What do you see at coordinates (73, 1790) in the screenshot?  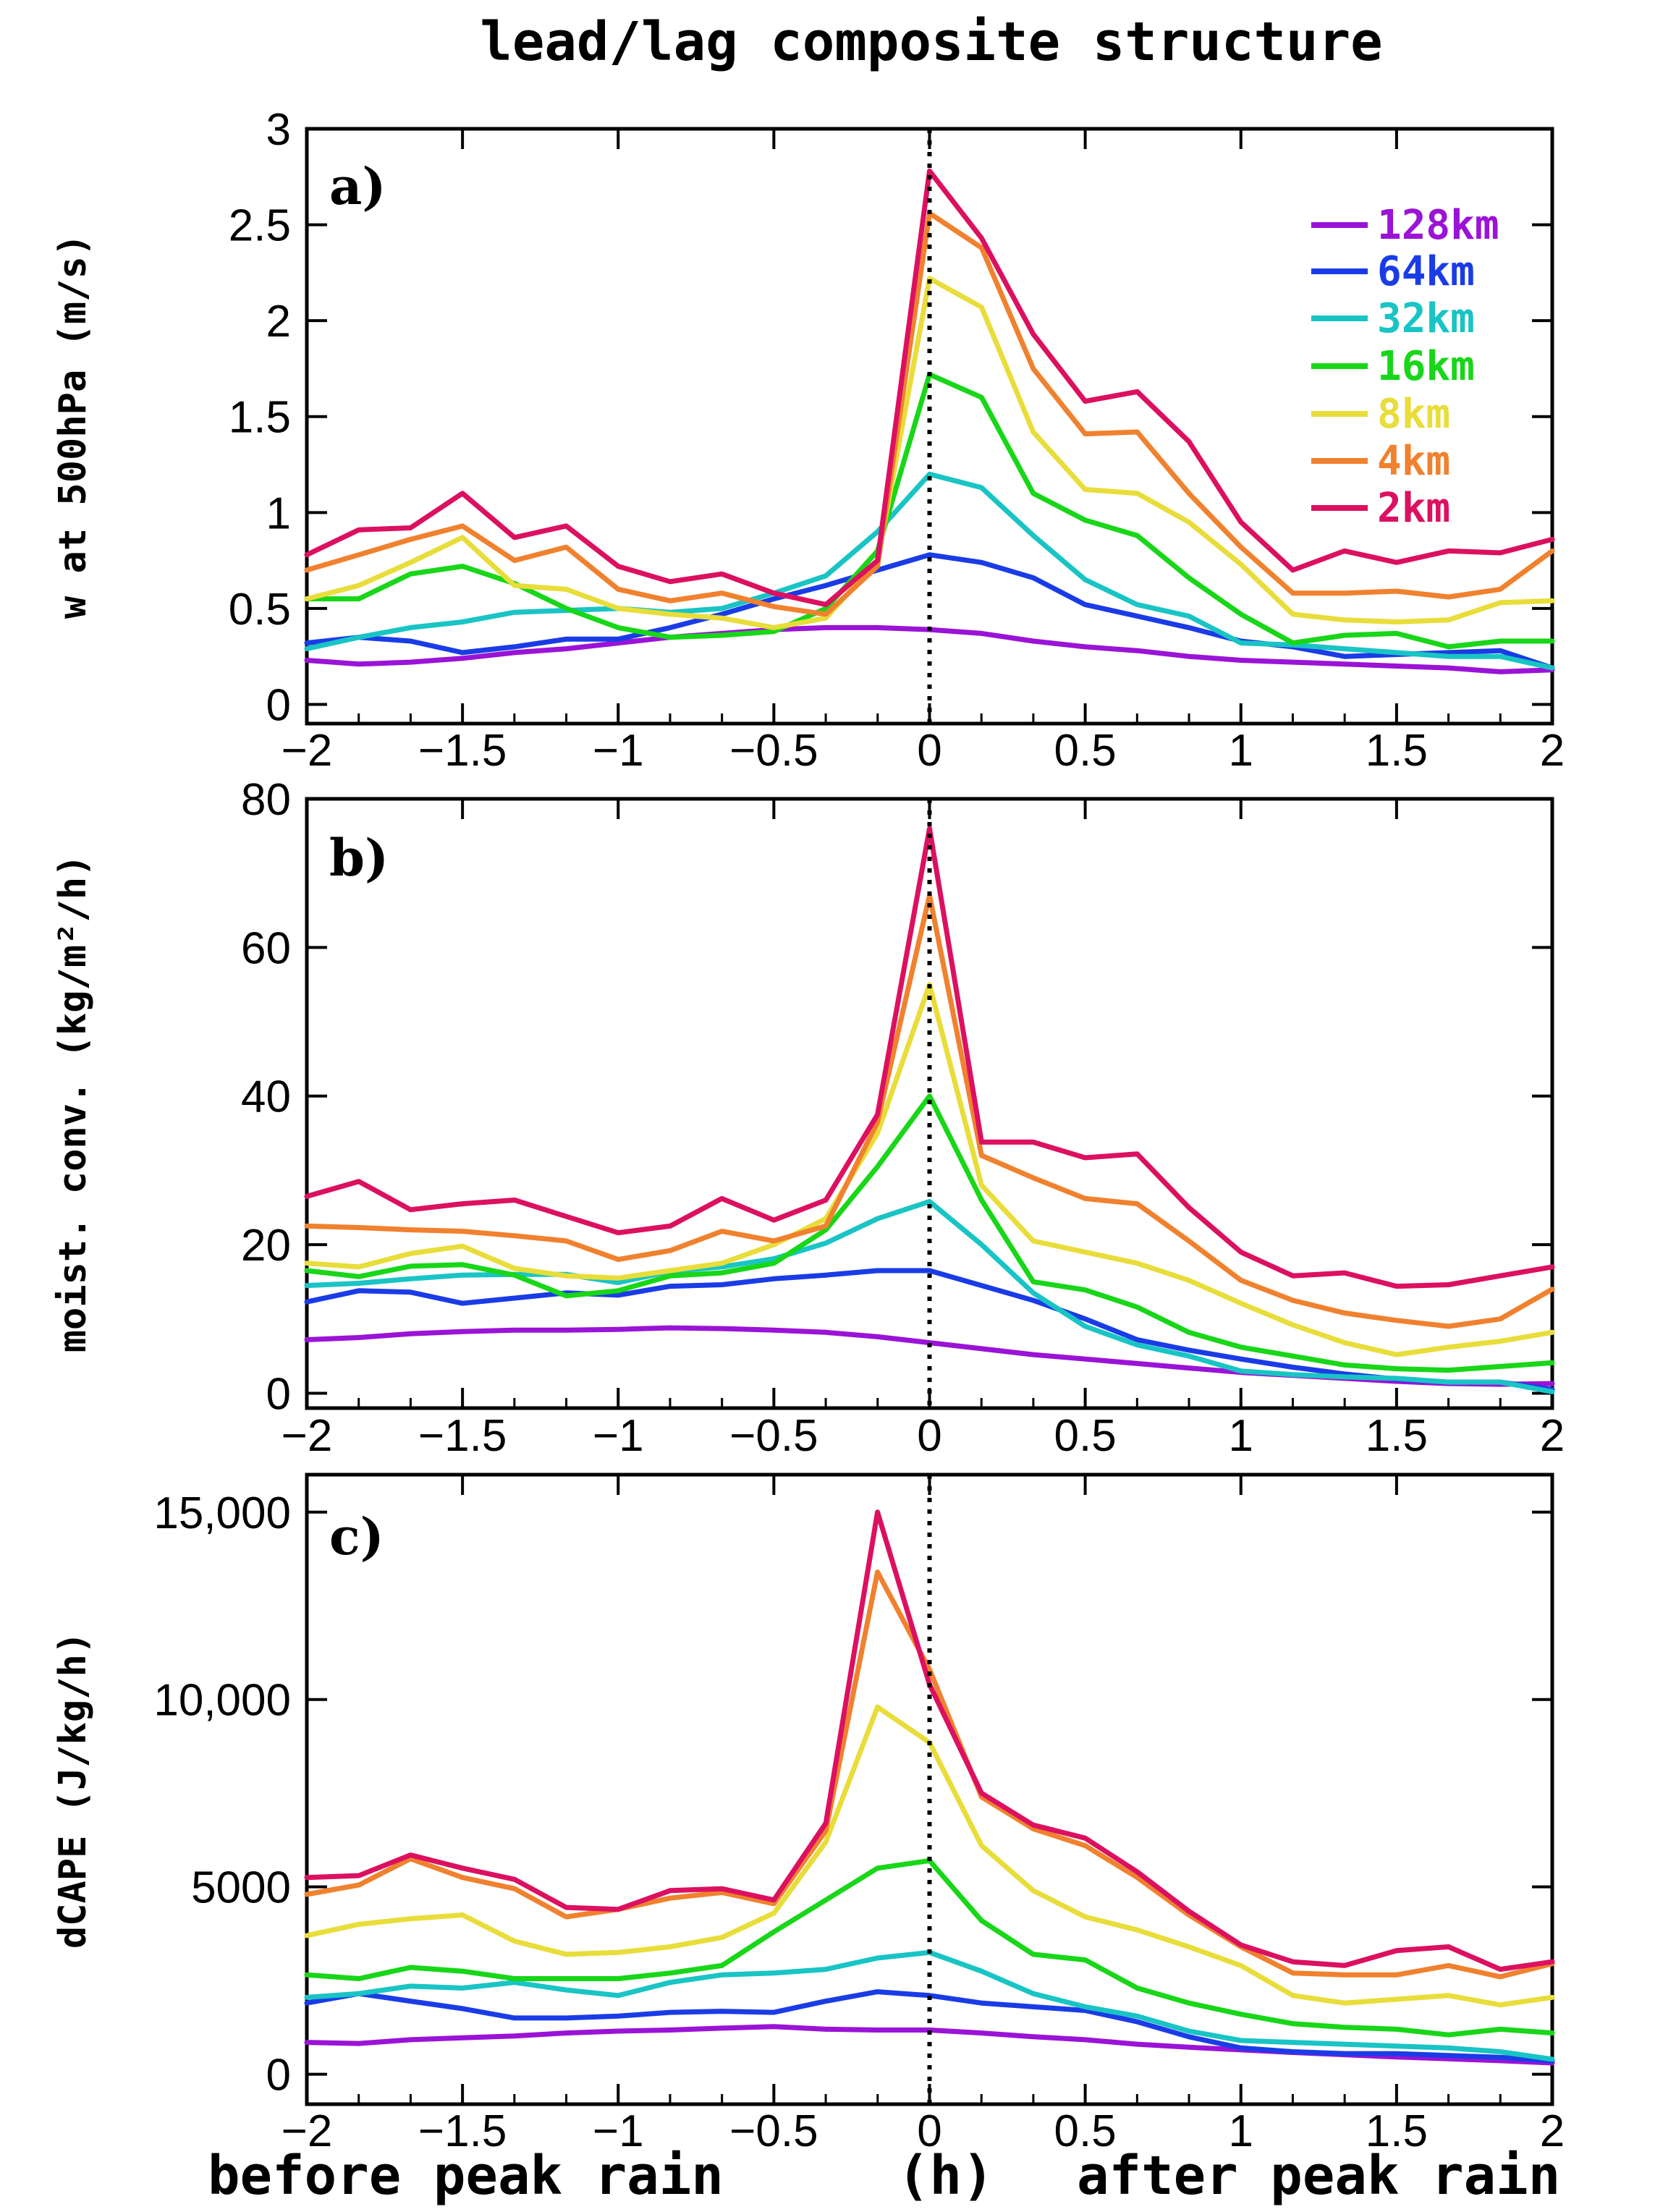 I see `panel-c-y-axis-label: dCAPE (J/kg/h)` at bounding box center [73, 1790].